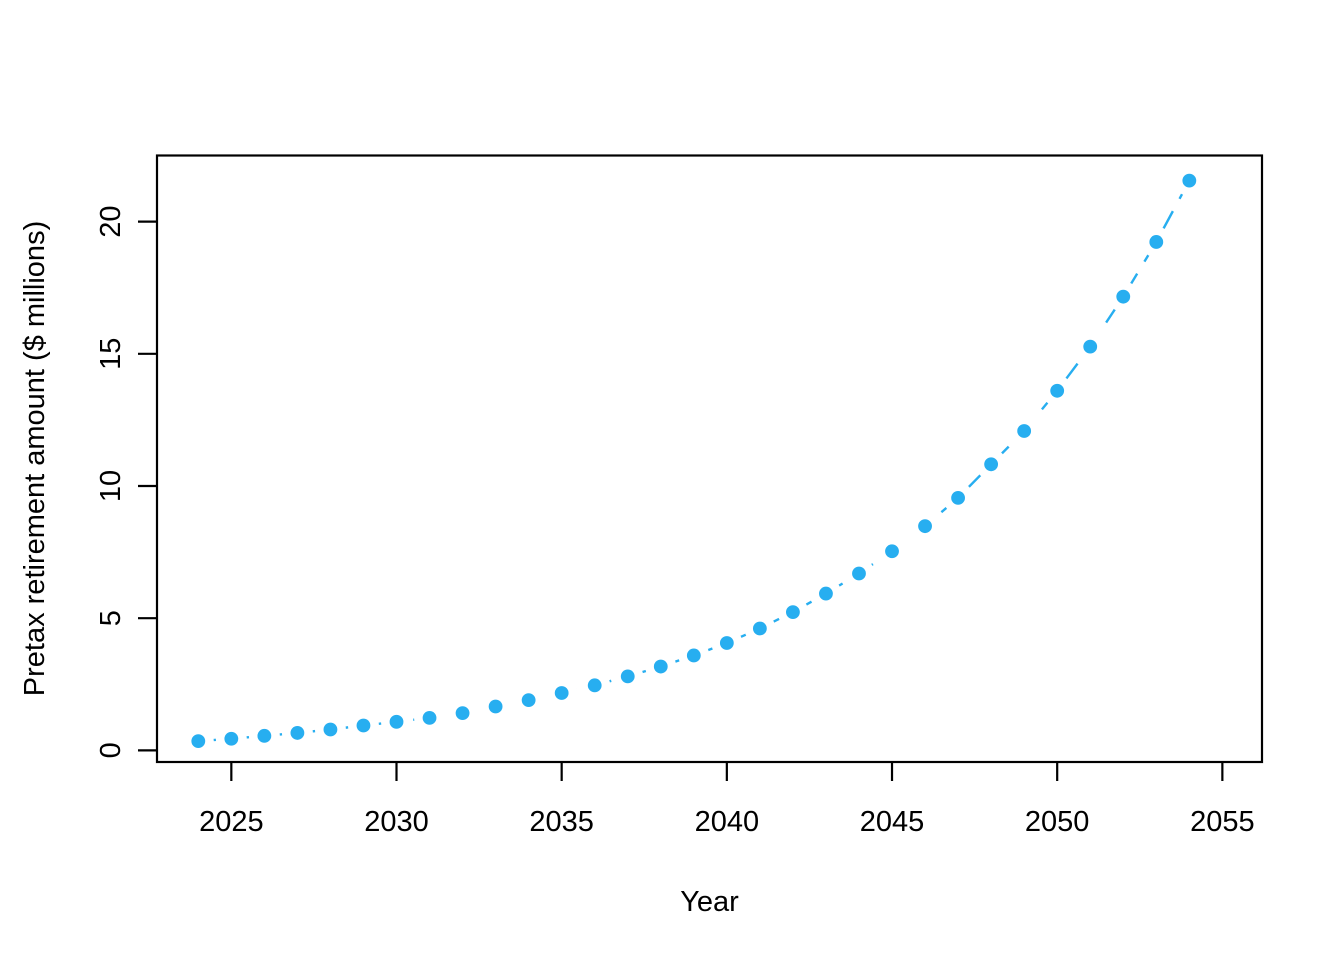 The image size is (1344, 960). I want to click on y-tick-label: 0, so click(111, 750).